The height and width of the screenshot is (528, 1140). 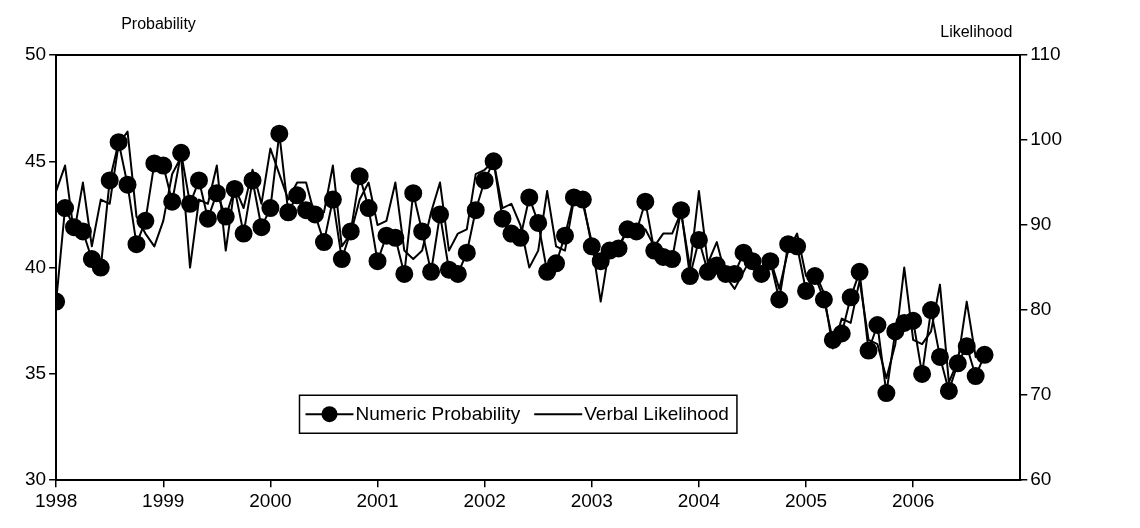 What do you see at coordinates (1045, 54) in the screenshot?
I see `y2-tick-label: 110` at bounding box center [1045, 54].